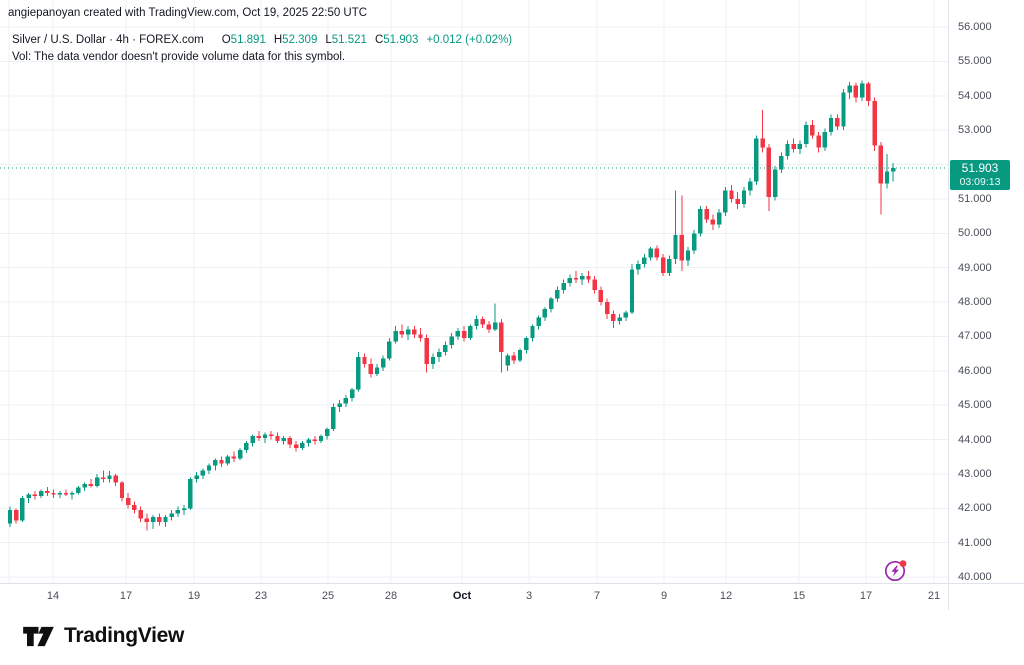  I want to click on bar-countdown: 03:09:13, so click(980, 181).